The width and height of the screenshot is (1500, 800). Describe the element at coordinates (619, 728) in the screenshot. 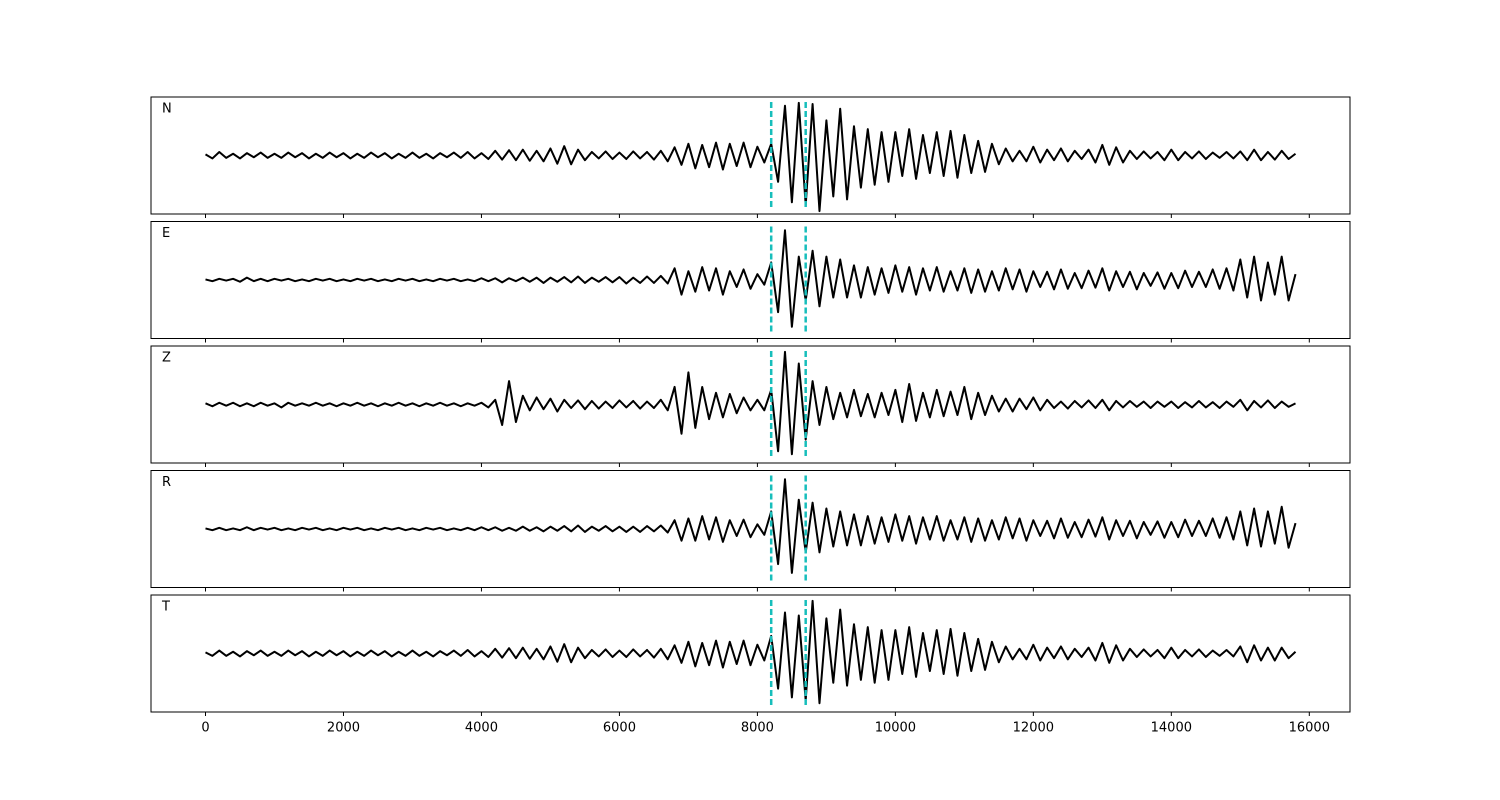

I see `x-tick-label: 6000` at that location.